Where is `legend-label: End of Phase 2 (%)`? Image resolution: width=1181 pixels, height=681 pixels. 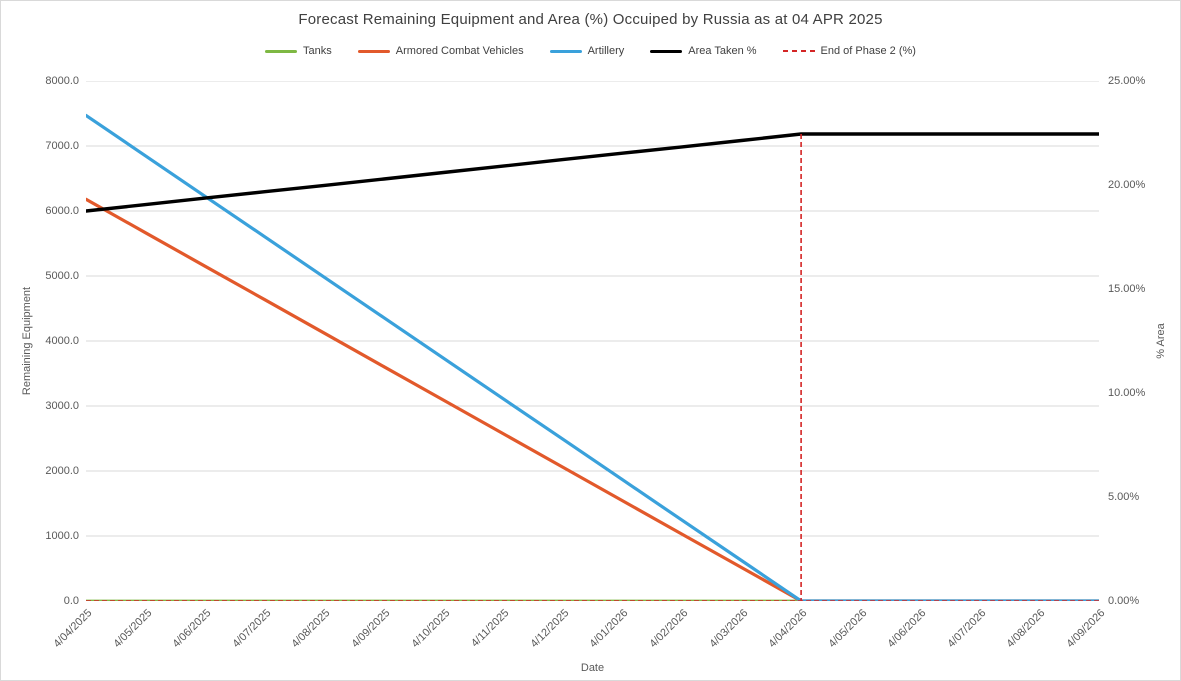
legend-label: End of Phase 2 (%) is located at coordinates (868, 51).